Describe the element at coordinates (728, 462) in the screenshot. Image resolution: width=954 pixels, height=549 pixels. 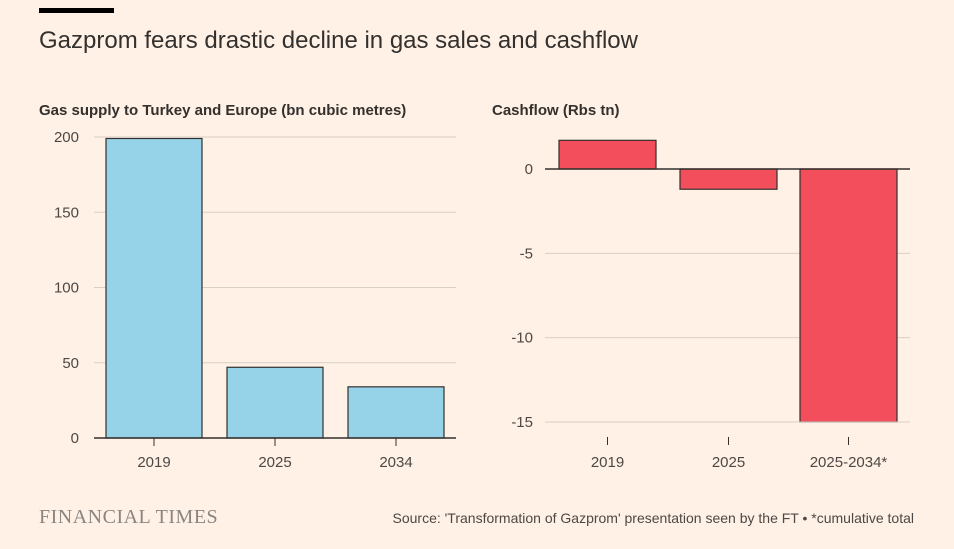
I see `x-tick-label-1-1: 2025` at that location.